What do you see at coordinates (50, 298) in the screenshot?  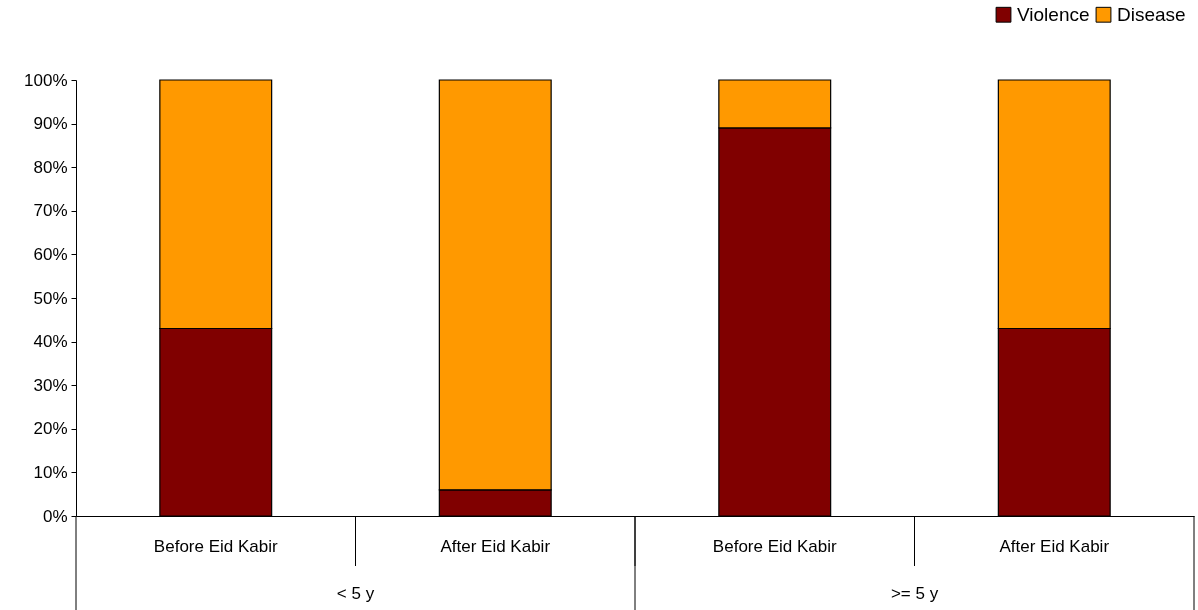 I see `y-tick-label: 50%` at bounding box center [50, 298].